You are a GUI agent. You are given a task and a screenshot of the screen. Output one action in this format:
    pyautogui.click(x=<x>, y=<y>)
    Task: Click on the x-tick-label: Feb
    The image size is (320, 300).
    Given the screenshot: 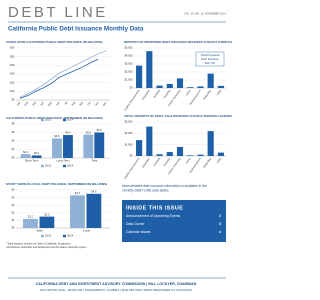 What is the action you would take?
    pyautogui.click(x=26, y=103)
    